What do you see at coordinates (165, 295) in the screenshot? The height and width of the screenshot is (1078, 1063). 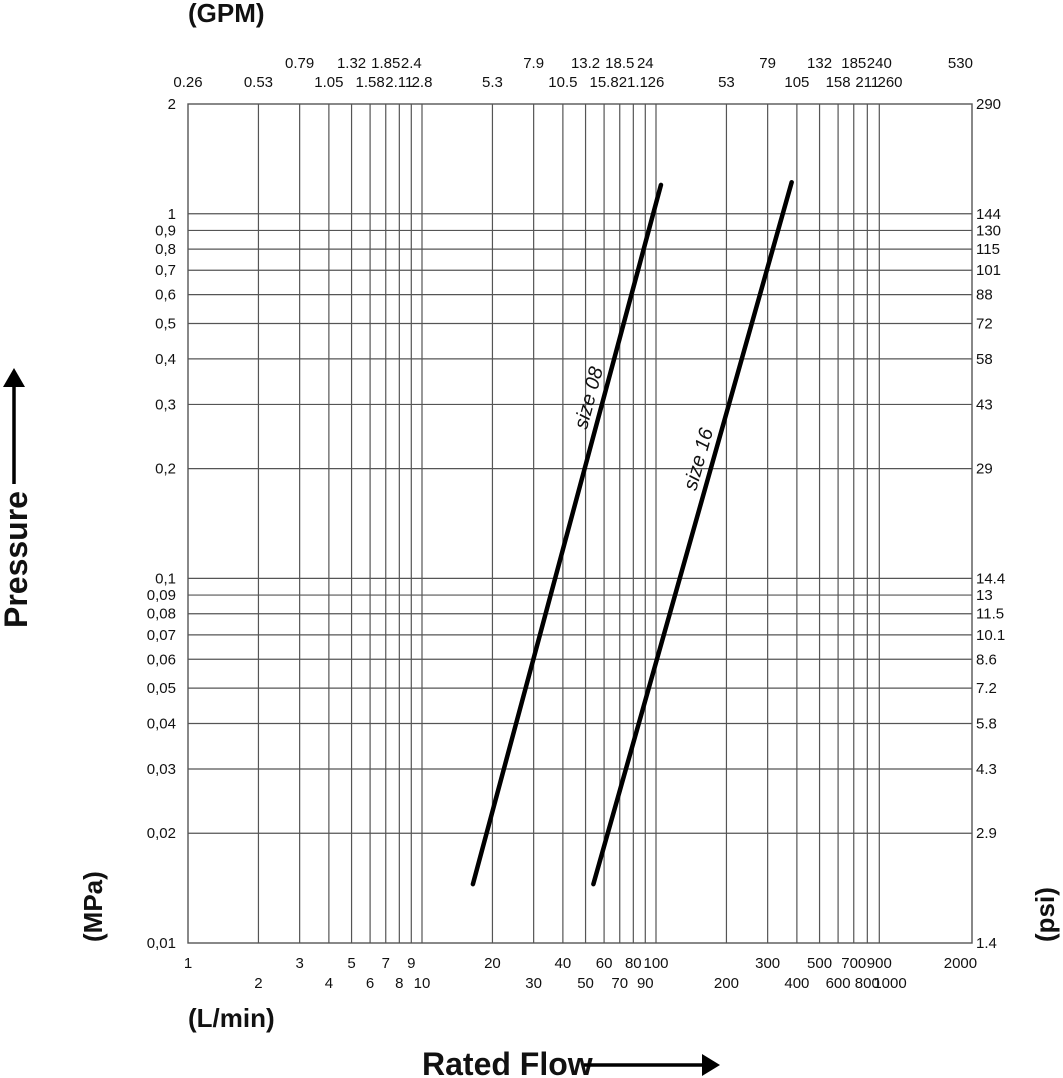 I see `y-tick-label: 0,6` at bounding box center [165, 295].